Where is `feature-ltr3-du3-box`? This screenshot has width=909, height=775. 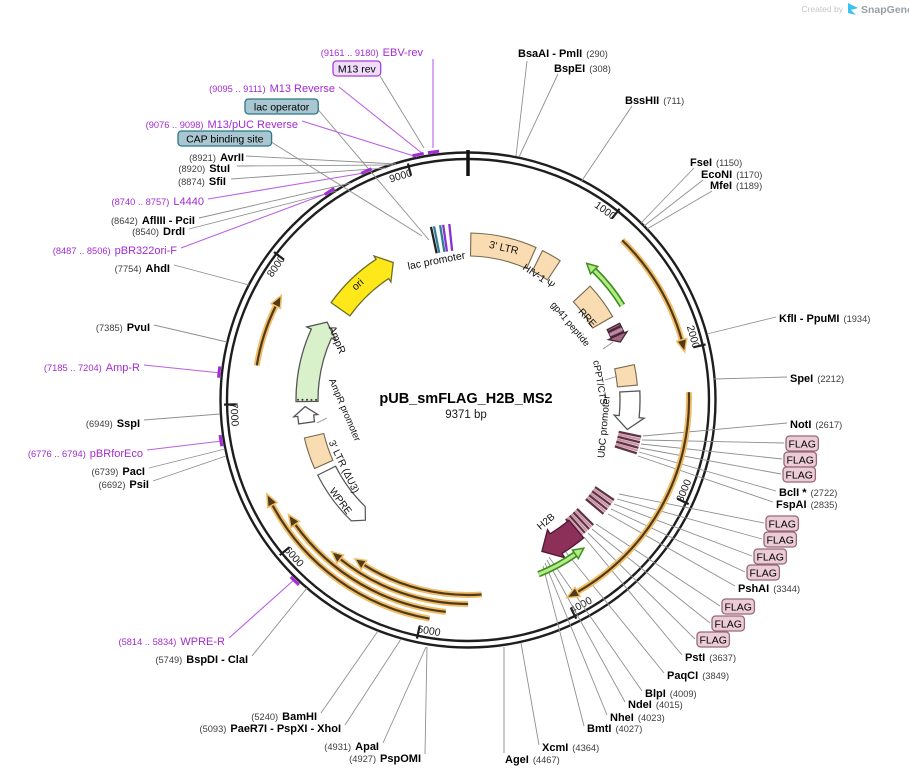
feature-ltr3-du3-box is located at coordinates (318, 451).